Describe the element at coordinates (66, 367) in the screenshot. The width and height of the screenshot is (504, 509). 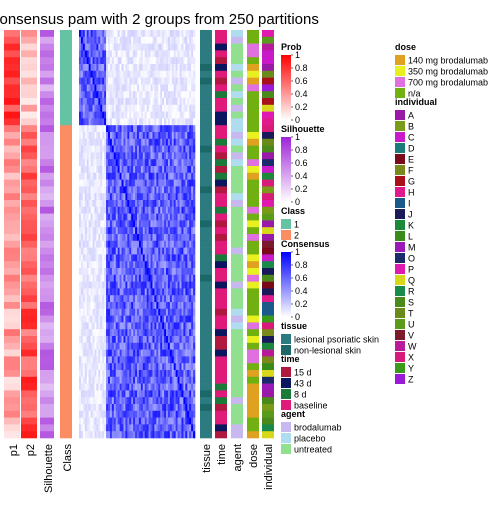
I see `class-cell` at that location.